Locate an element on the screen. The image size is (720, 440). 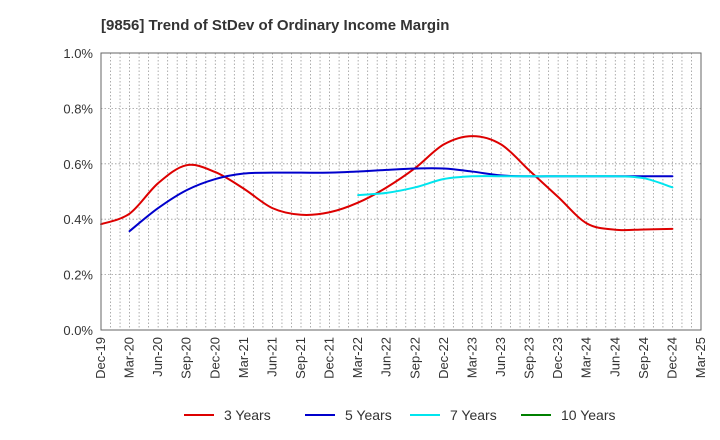
x-tick-label: Sep-21 is located at coordinates (300, 358).